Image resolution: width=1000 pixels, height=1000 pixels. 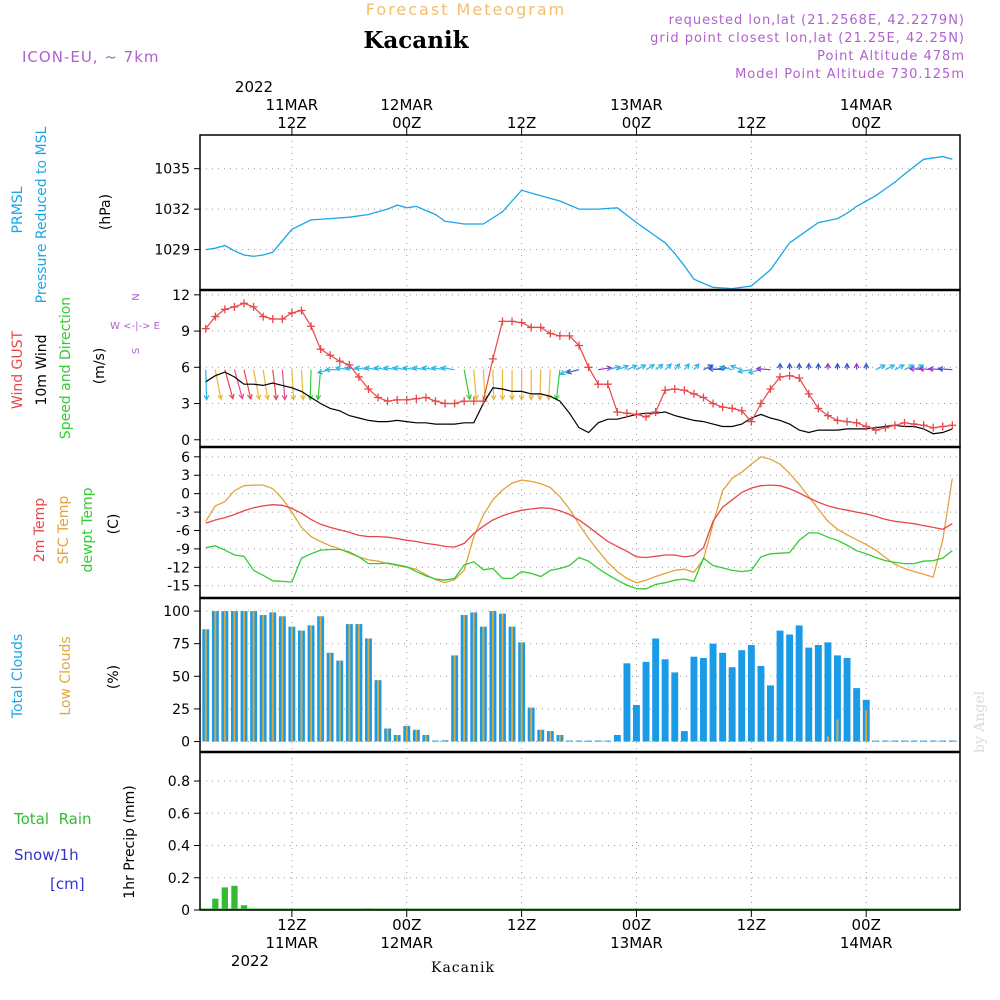 I want to click on time-label-bottom-date: 12MAR, so click(x=406, y=943).